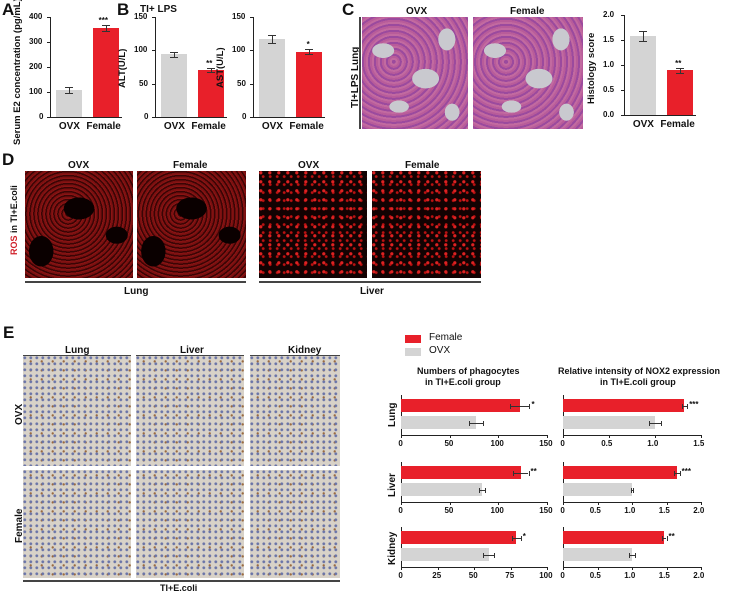  I want to click on legend-swatch-female, so click(413, 339).